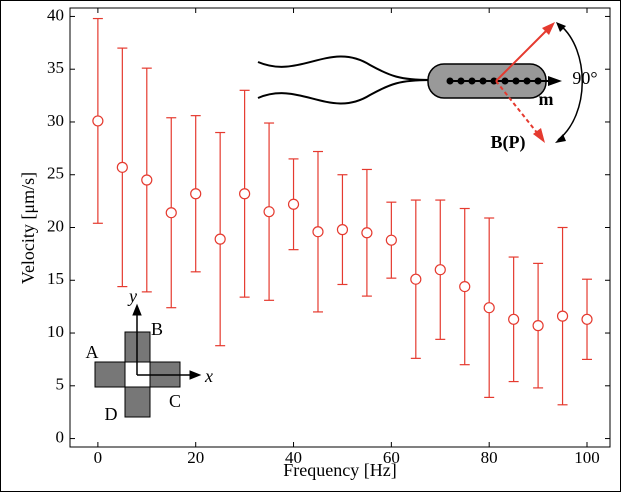 This screenshot has width=621, height=492. What do you see at coordinates (148, 360) in the screenshot?
I see `cross-inset` at bounding box center [148, 360].